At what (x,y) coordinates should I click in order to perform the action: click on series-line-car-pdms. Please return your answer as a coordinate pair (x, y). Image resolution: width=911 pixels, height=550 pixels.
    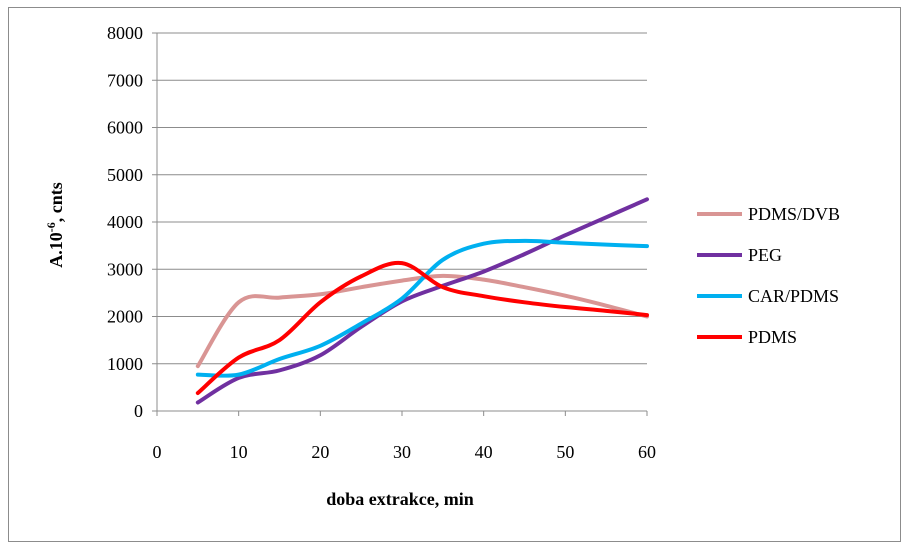
    Looking at the image, I should click on (422, 308).